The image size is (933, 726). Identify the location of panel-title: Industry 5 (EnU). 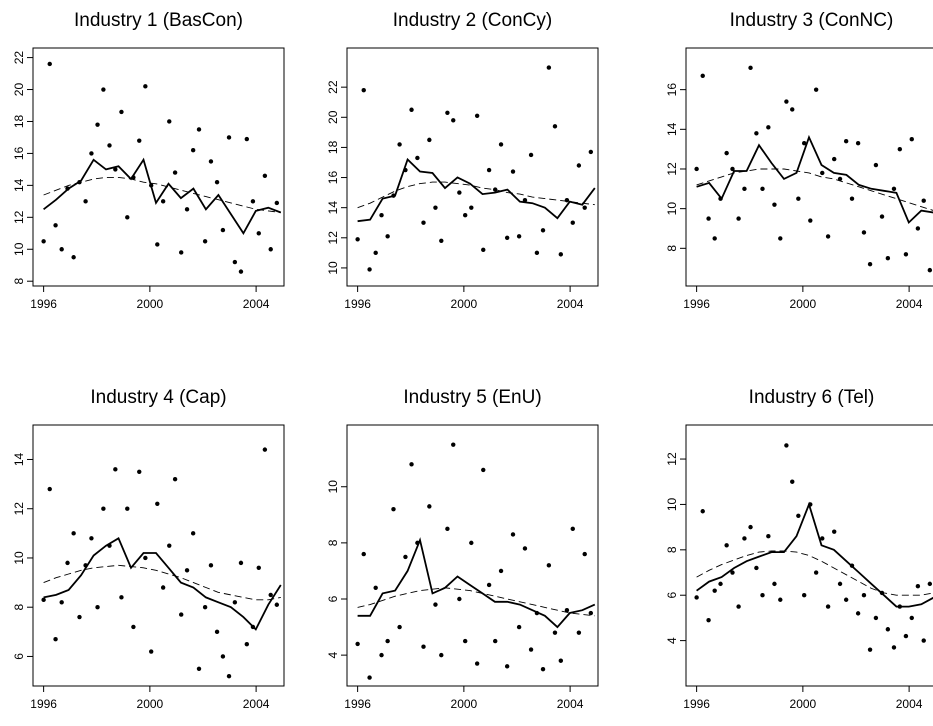
(472, 397).